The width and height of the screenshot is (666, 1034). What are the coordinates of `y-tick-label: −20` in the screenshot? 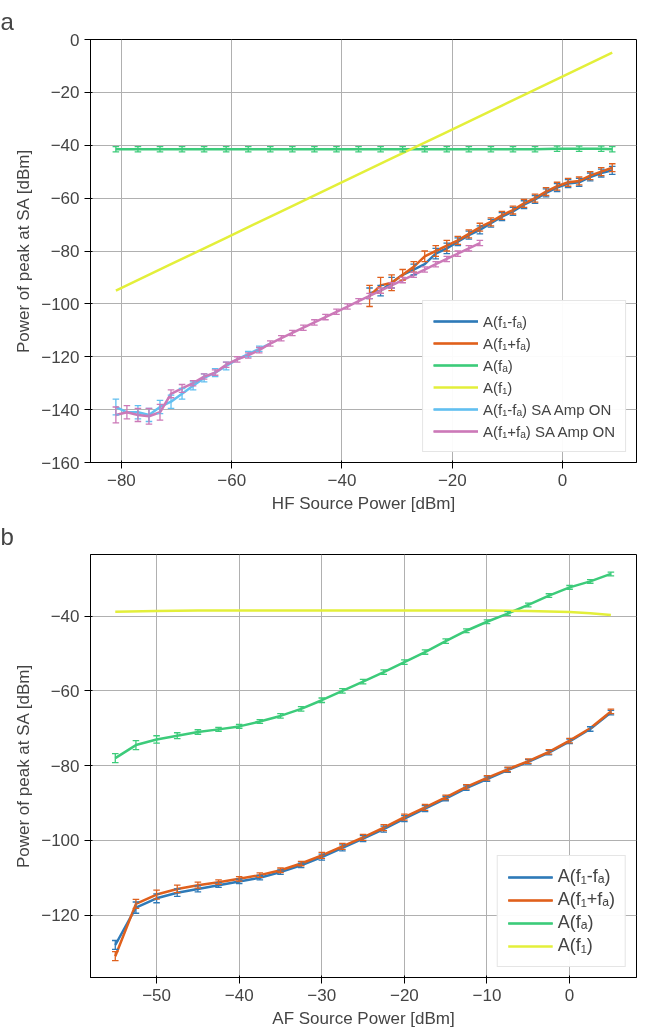 It's located at (65, 93).